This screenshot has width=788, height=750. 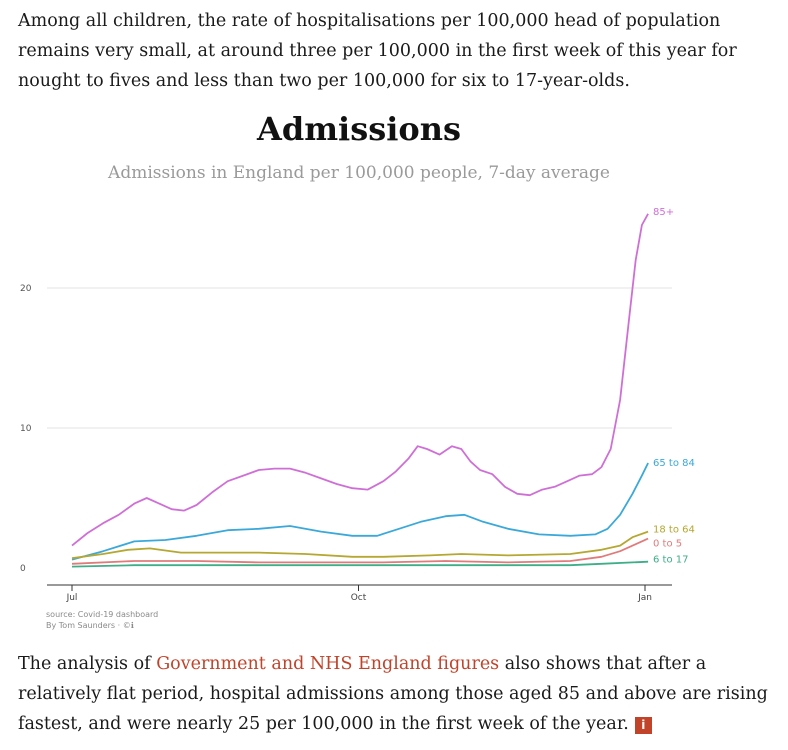 What do you see at coordinates (670, 560) in the screenshot?
I see `series-label-6-to-17: 6 to 17` at bounding box center [670, 560].